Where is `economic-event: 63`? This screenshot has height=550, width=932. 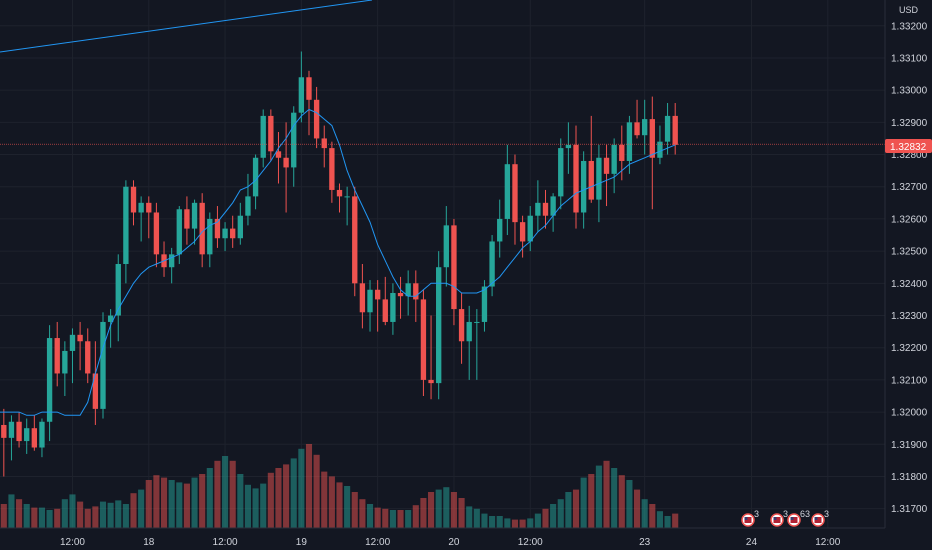
economic-event: 63 is located at coordinates (798, 518).